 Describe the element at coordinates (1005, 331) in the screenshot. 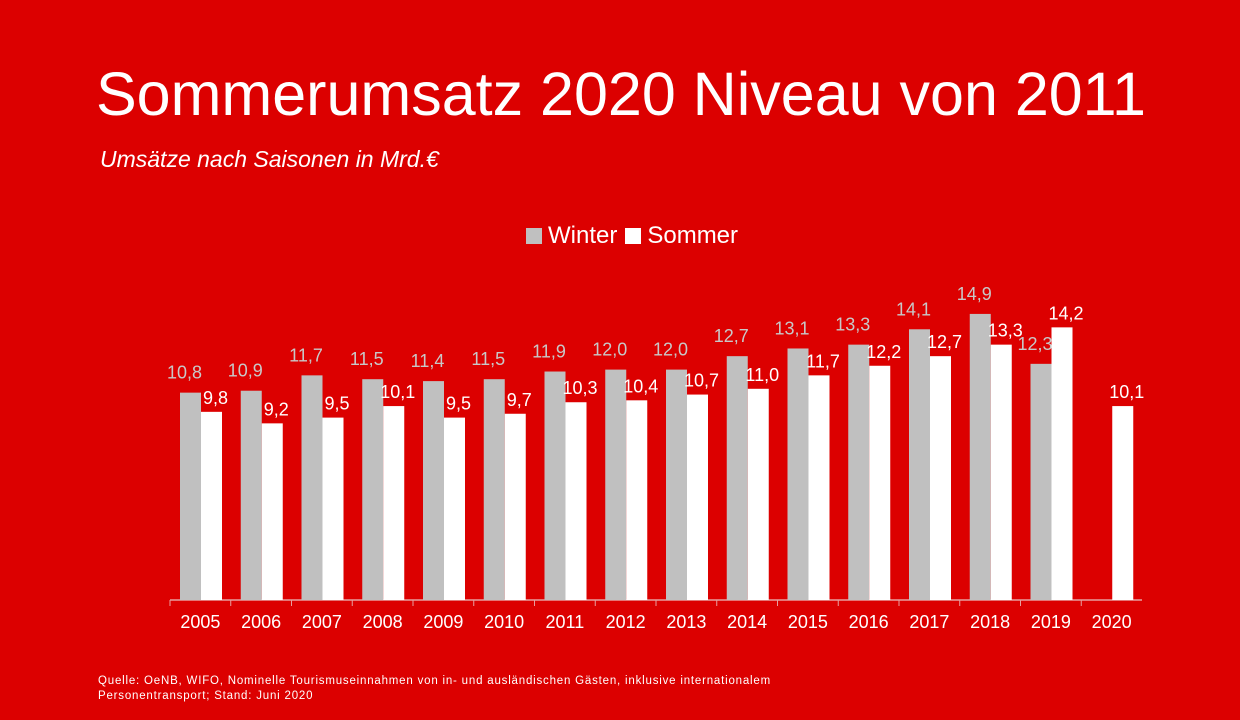

I see `data-label-sommer: 13,3` at that location.